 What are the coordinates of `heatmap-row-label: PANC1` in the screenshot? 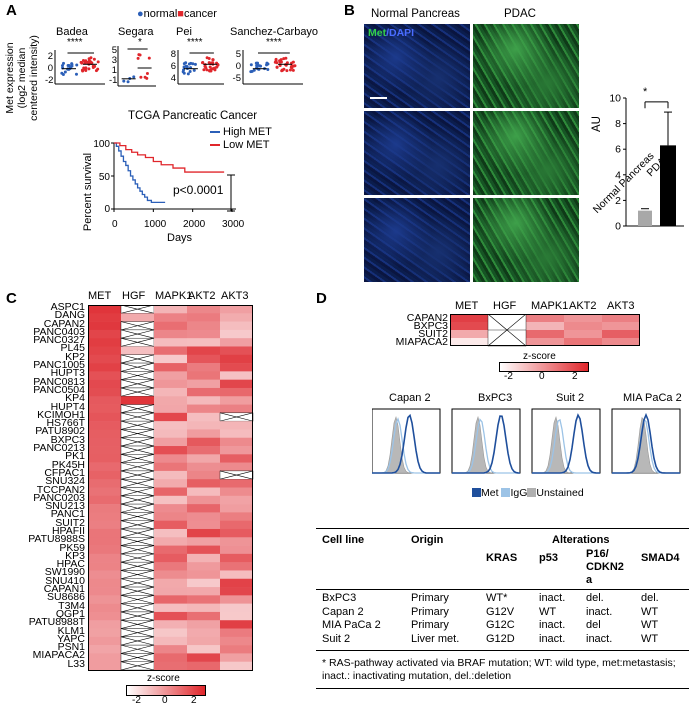 It's located at (67, 514).